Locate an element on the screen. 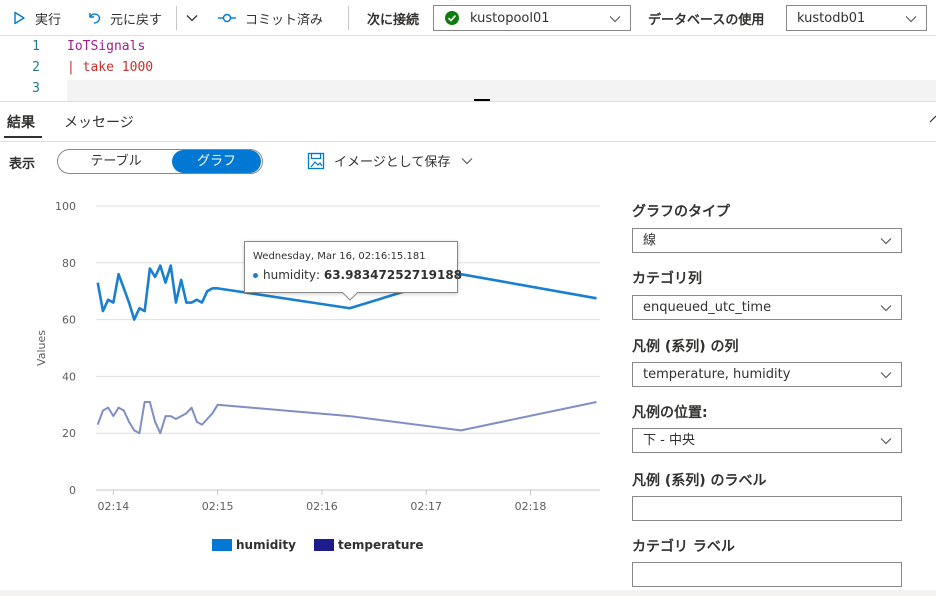 Image resolution: width=936 pixels, height=596 pixels. tooltip-row: humidity: 63.98347252719188 is located at coordinates (357, 275).